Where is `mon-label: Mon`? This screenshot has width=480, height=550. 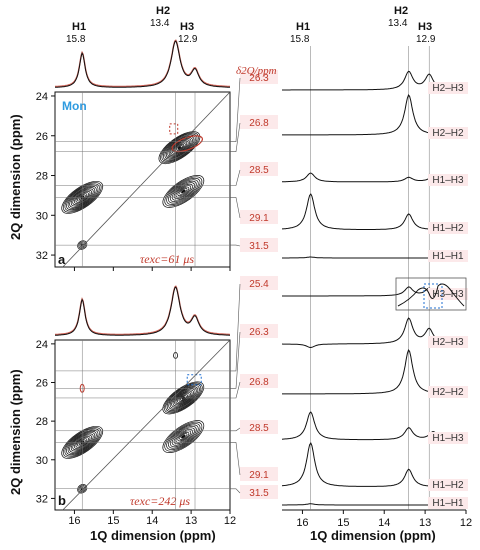 mon-label: Mon is located at coordinates (74, 106).